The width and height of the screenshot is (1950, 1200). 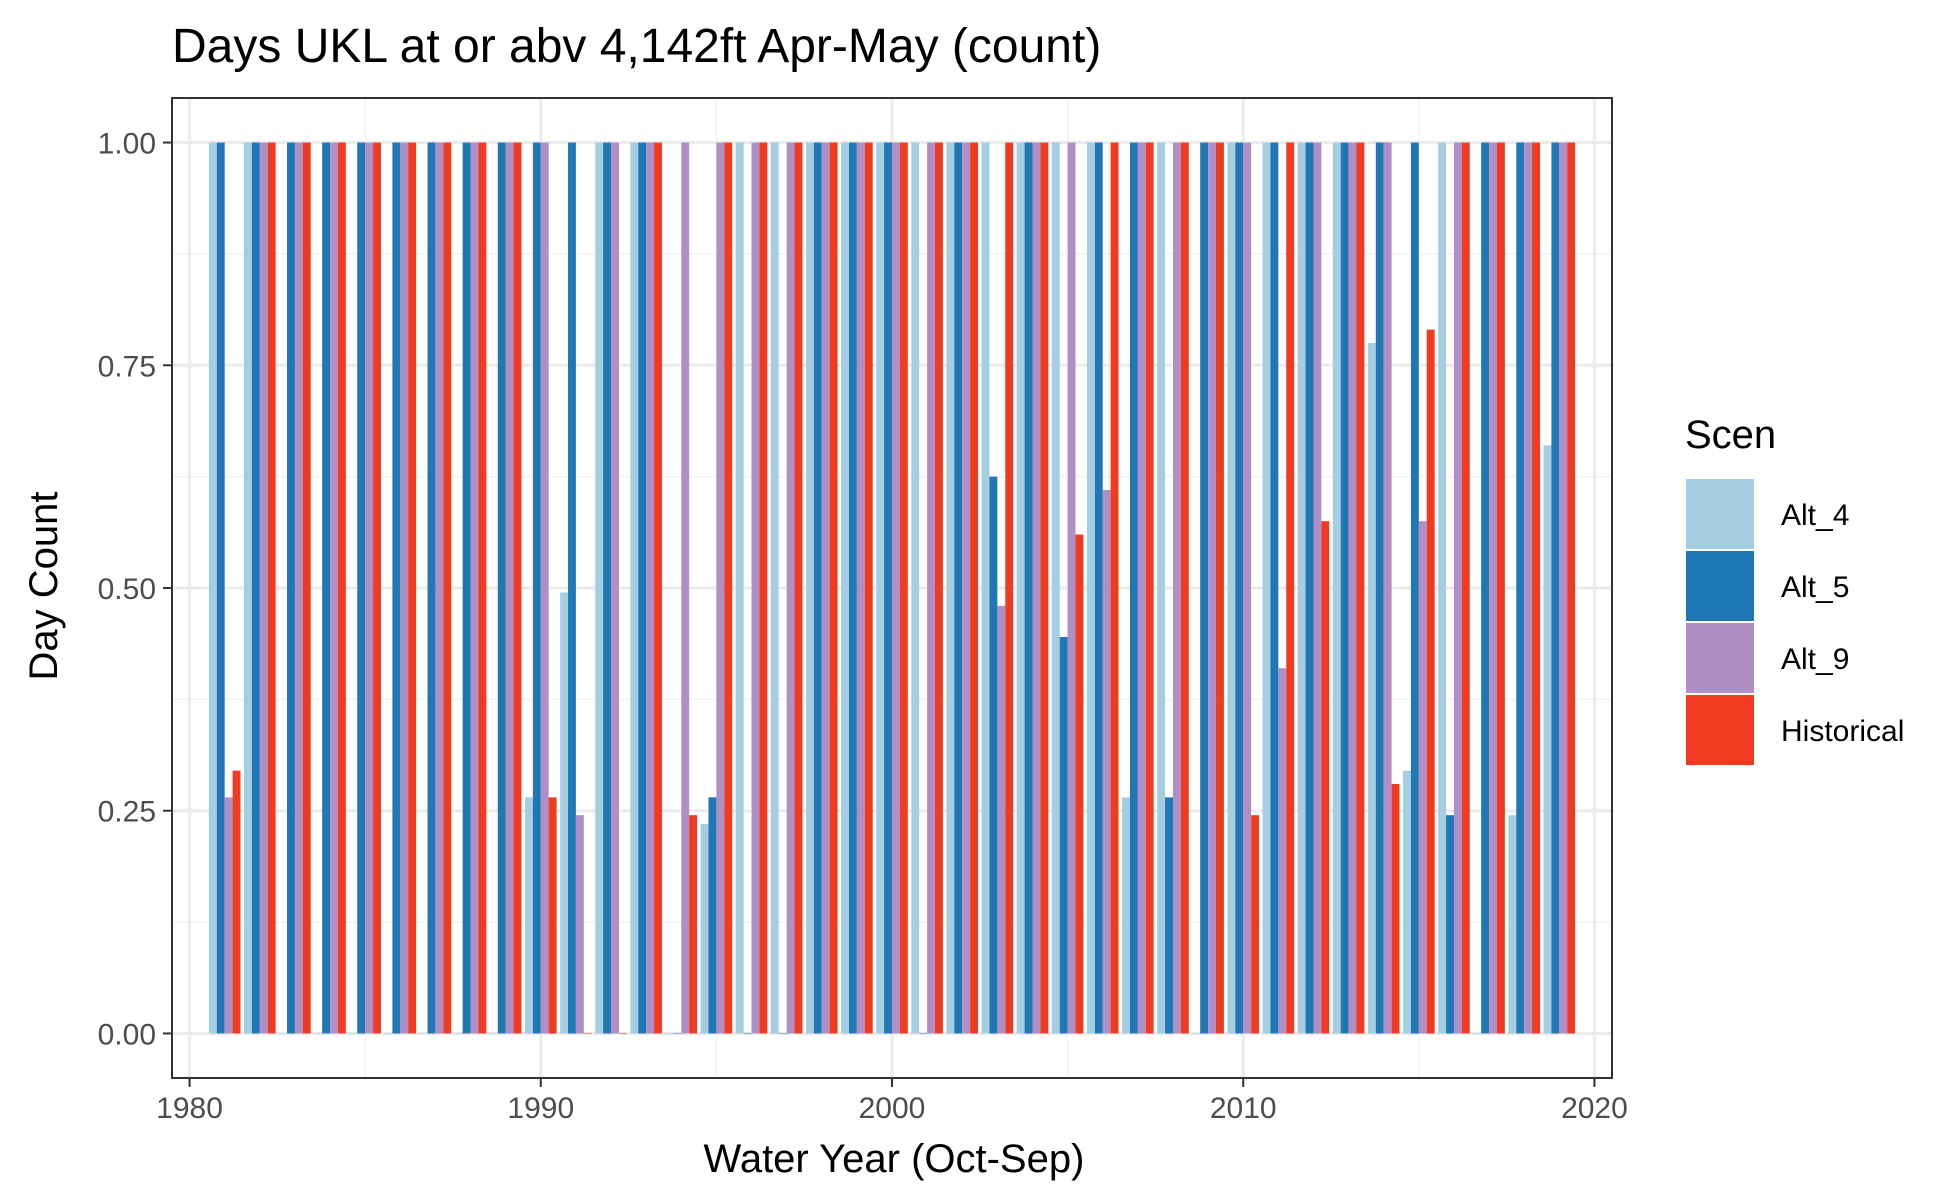 What do you see at coordinates (1071, 588) in the screenshot?
I see `bar-alt-9-2005` at bounding box center [1071, 588].